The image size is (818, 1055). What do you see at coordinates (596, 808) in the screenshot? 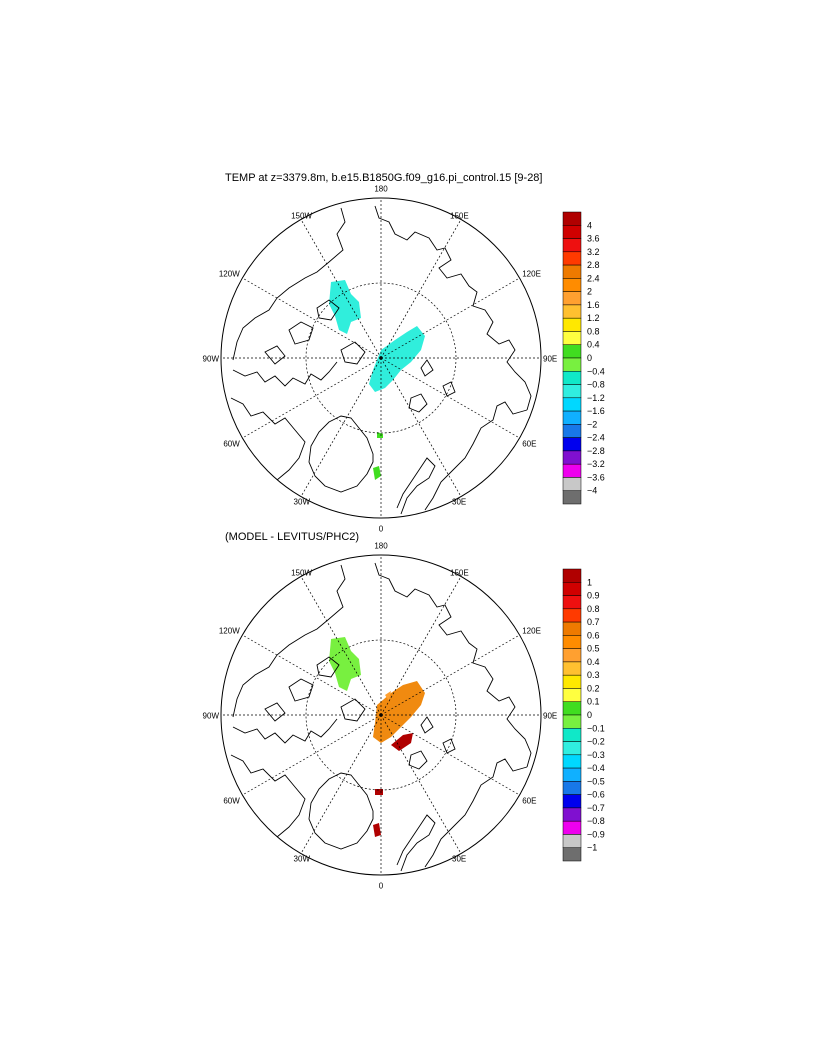
I see `colorbar-label: −0.7` at bounding box center [596, 808].